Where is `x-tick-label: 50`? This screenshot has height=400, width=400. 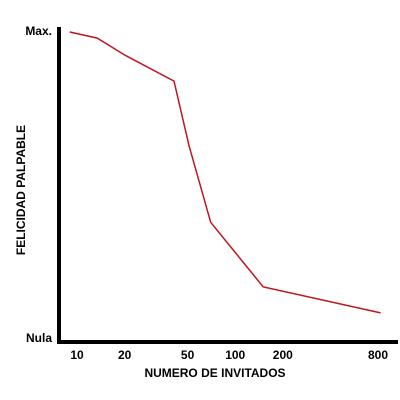
x-tick-label: 50 is located at coordinates (188, 355).